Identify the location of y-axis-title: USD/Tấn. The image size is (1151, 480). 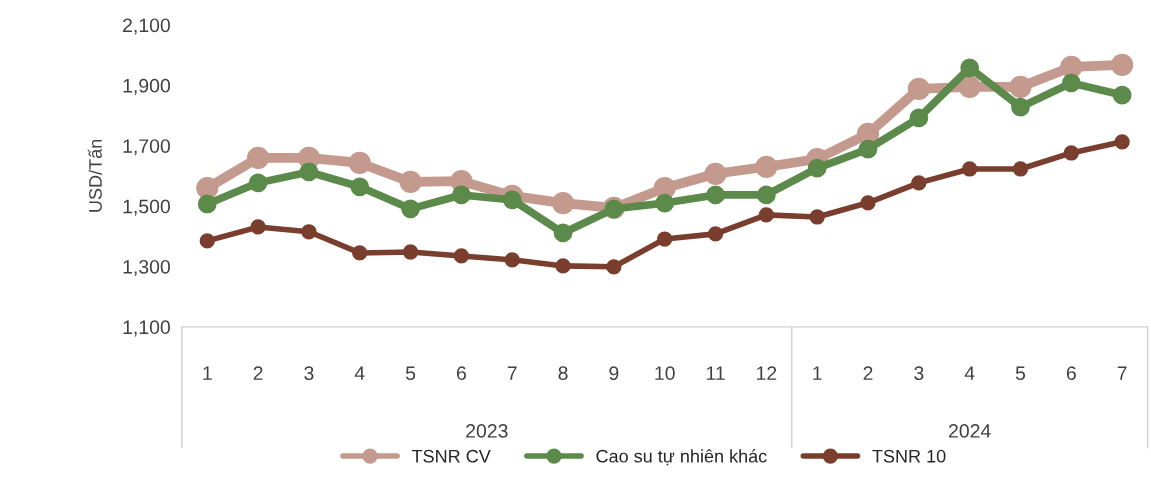
(94, 175).